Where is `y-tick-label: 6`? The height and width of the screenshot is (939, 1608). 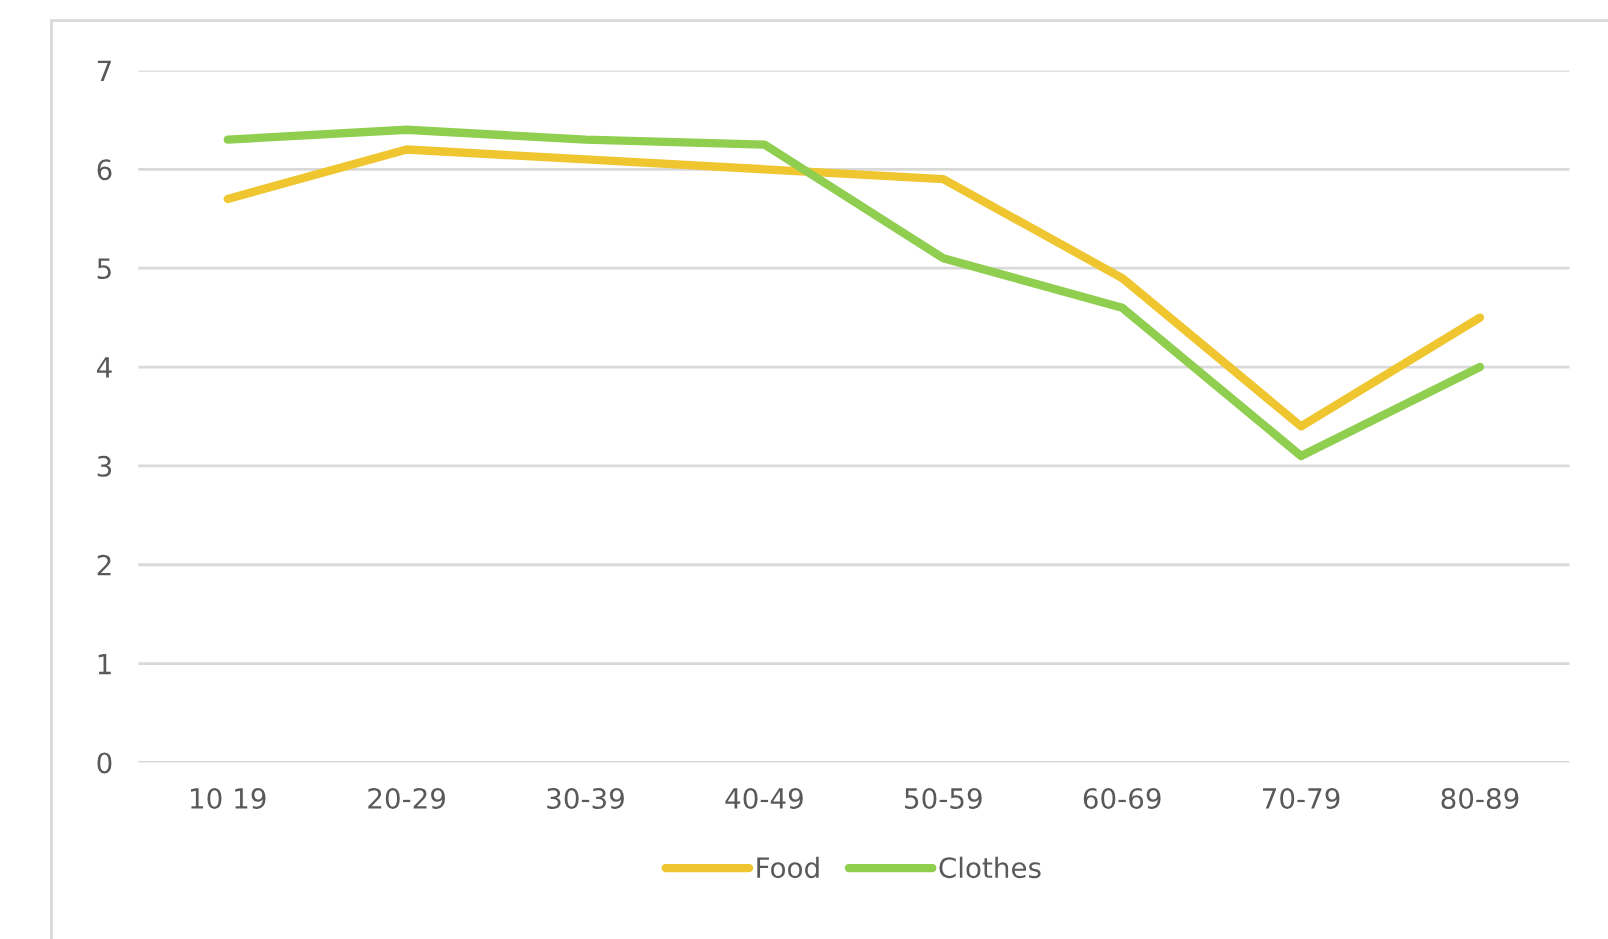
y-tick-label: 6 is located at coordinates (104, 170).